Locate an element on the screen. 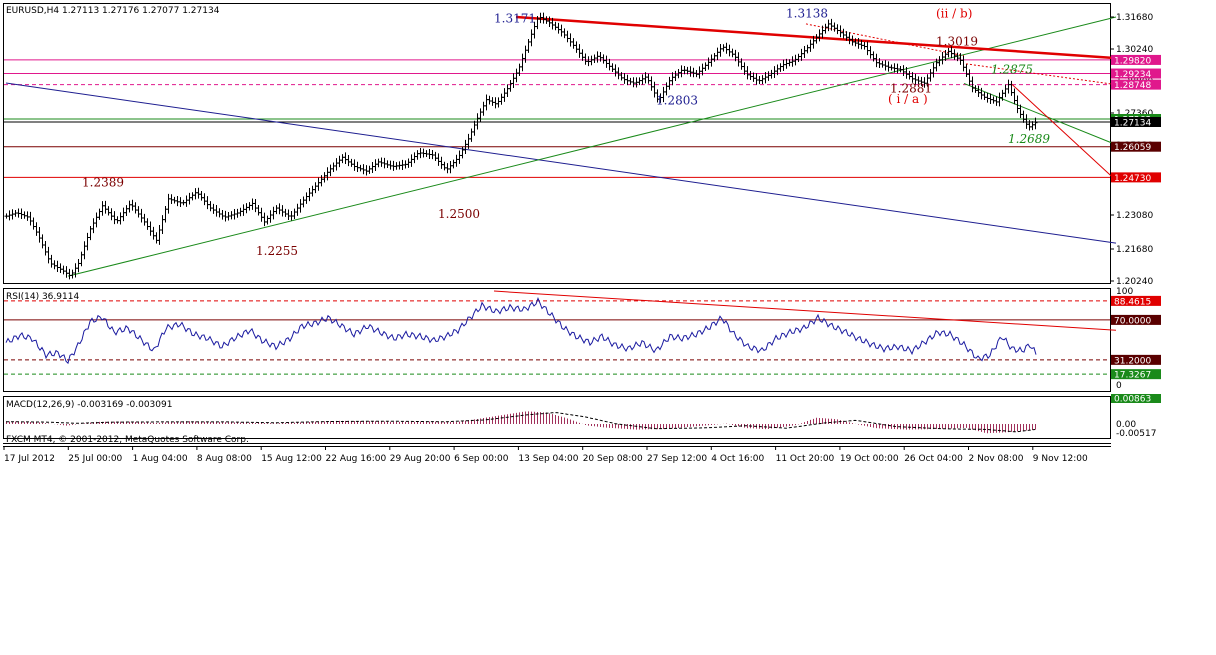 The width and height of the screenshot is (1216, 655). time-axis-label: 27 Sep 12:00 is located at coordinates (677, 459).